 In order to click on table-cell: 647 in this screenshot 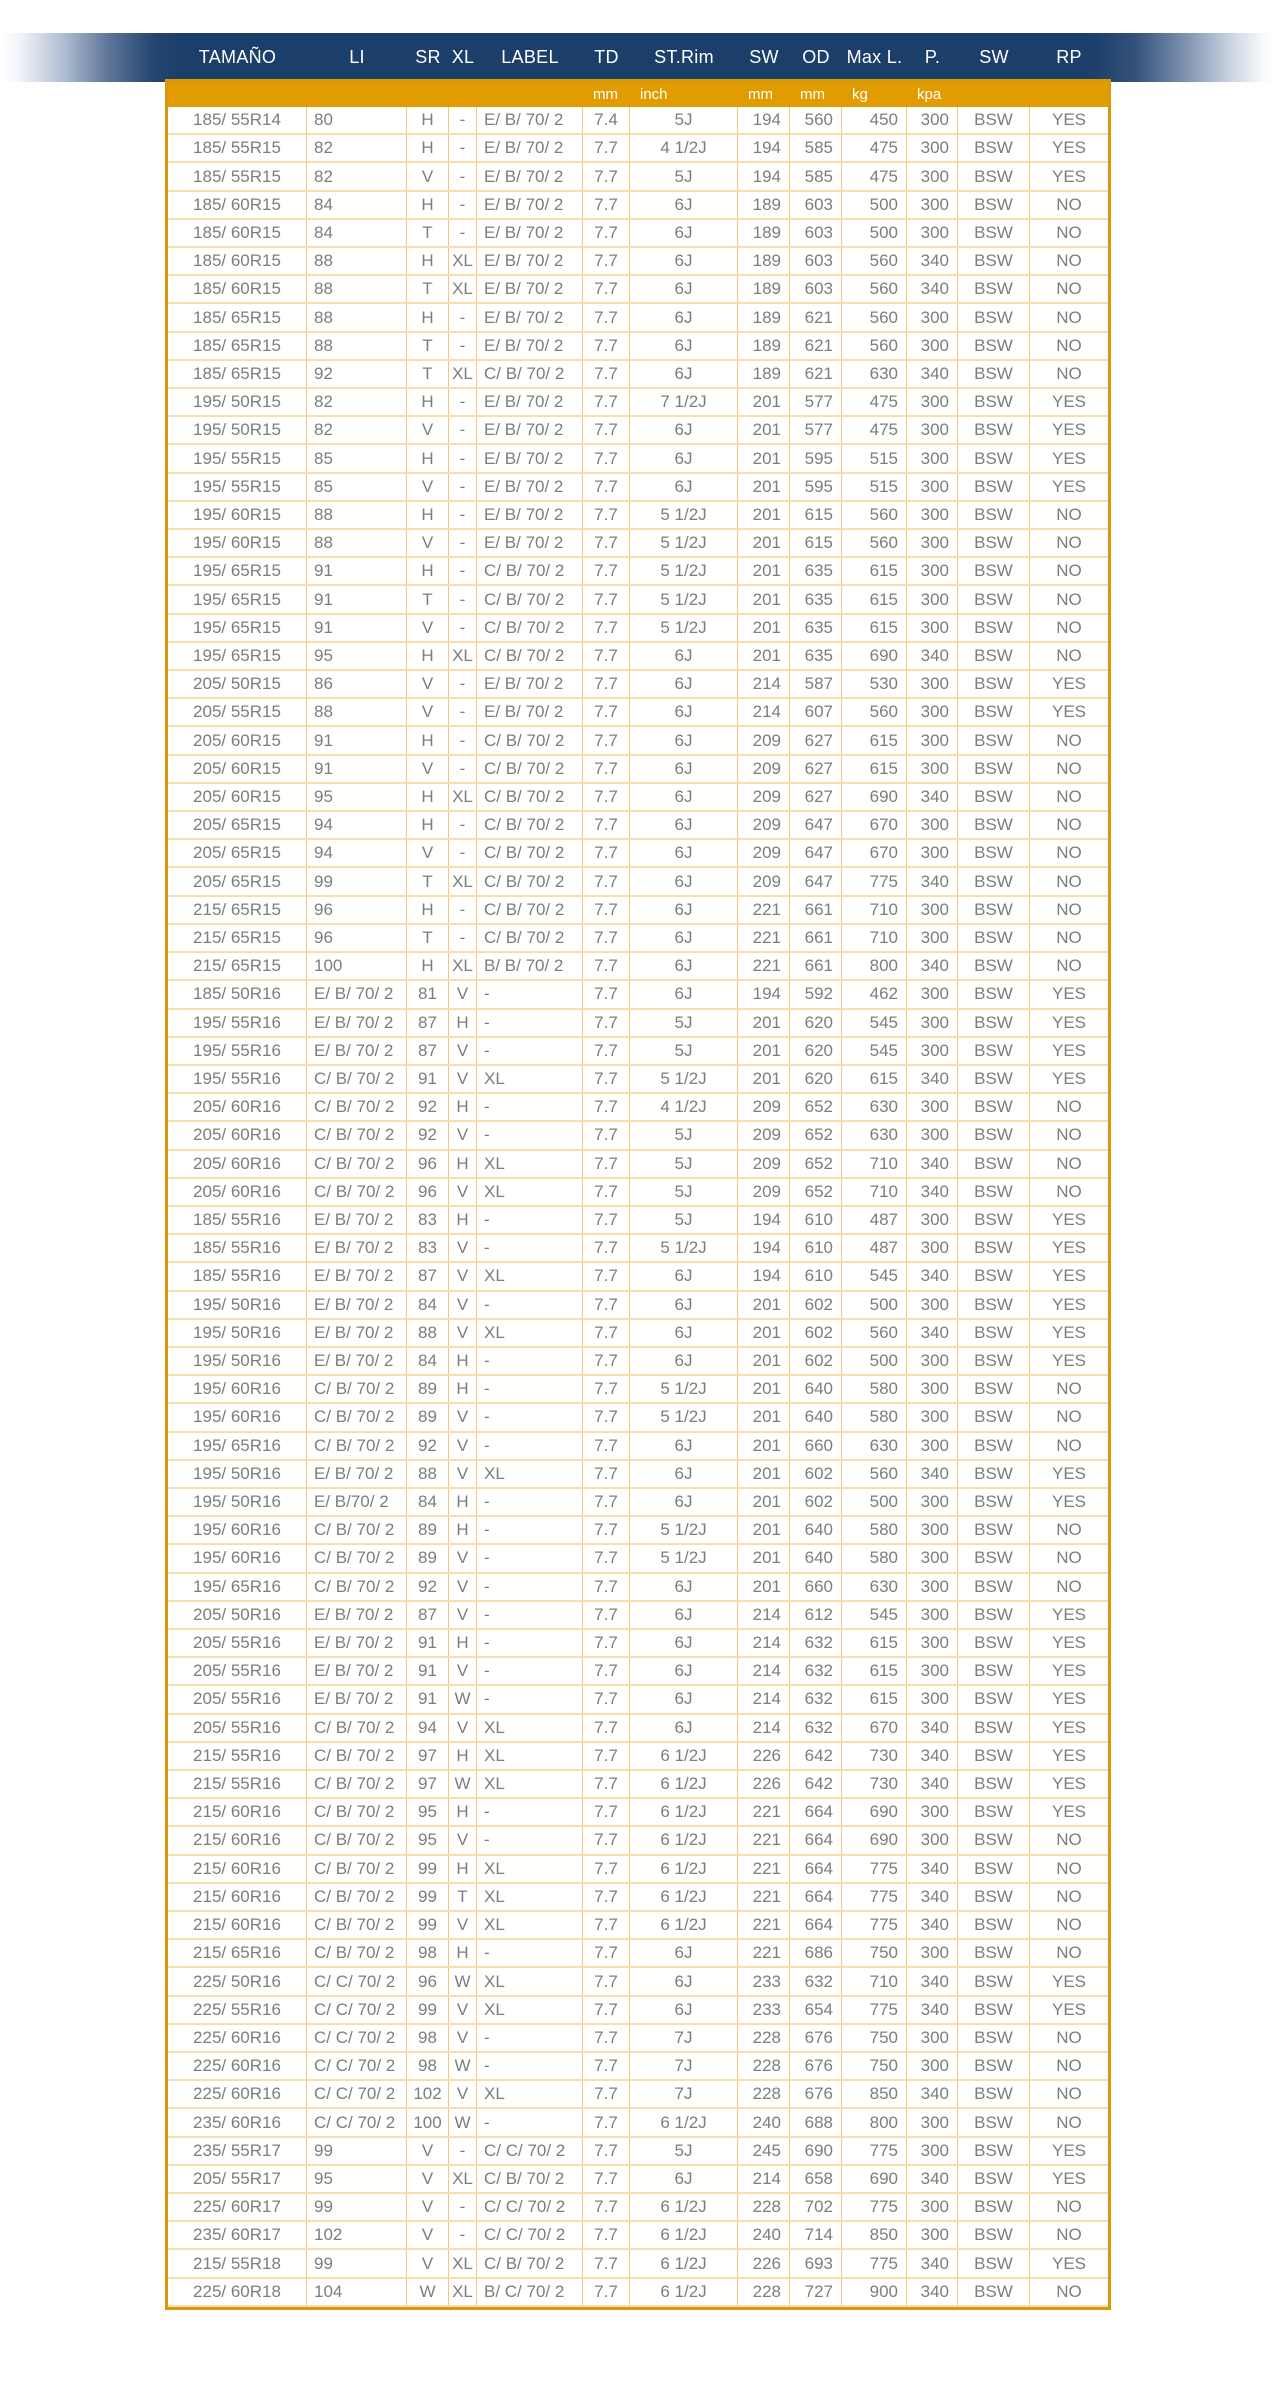, I will do `click(816, 853)`.